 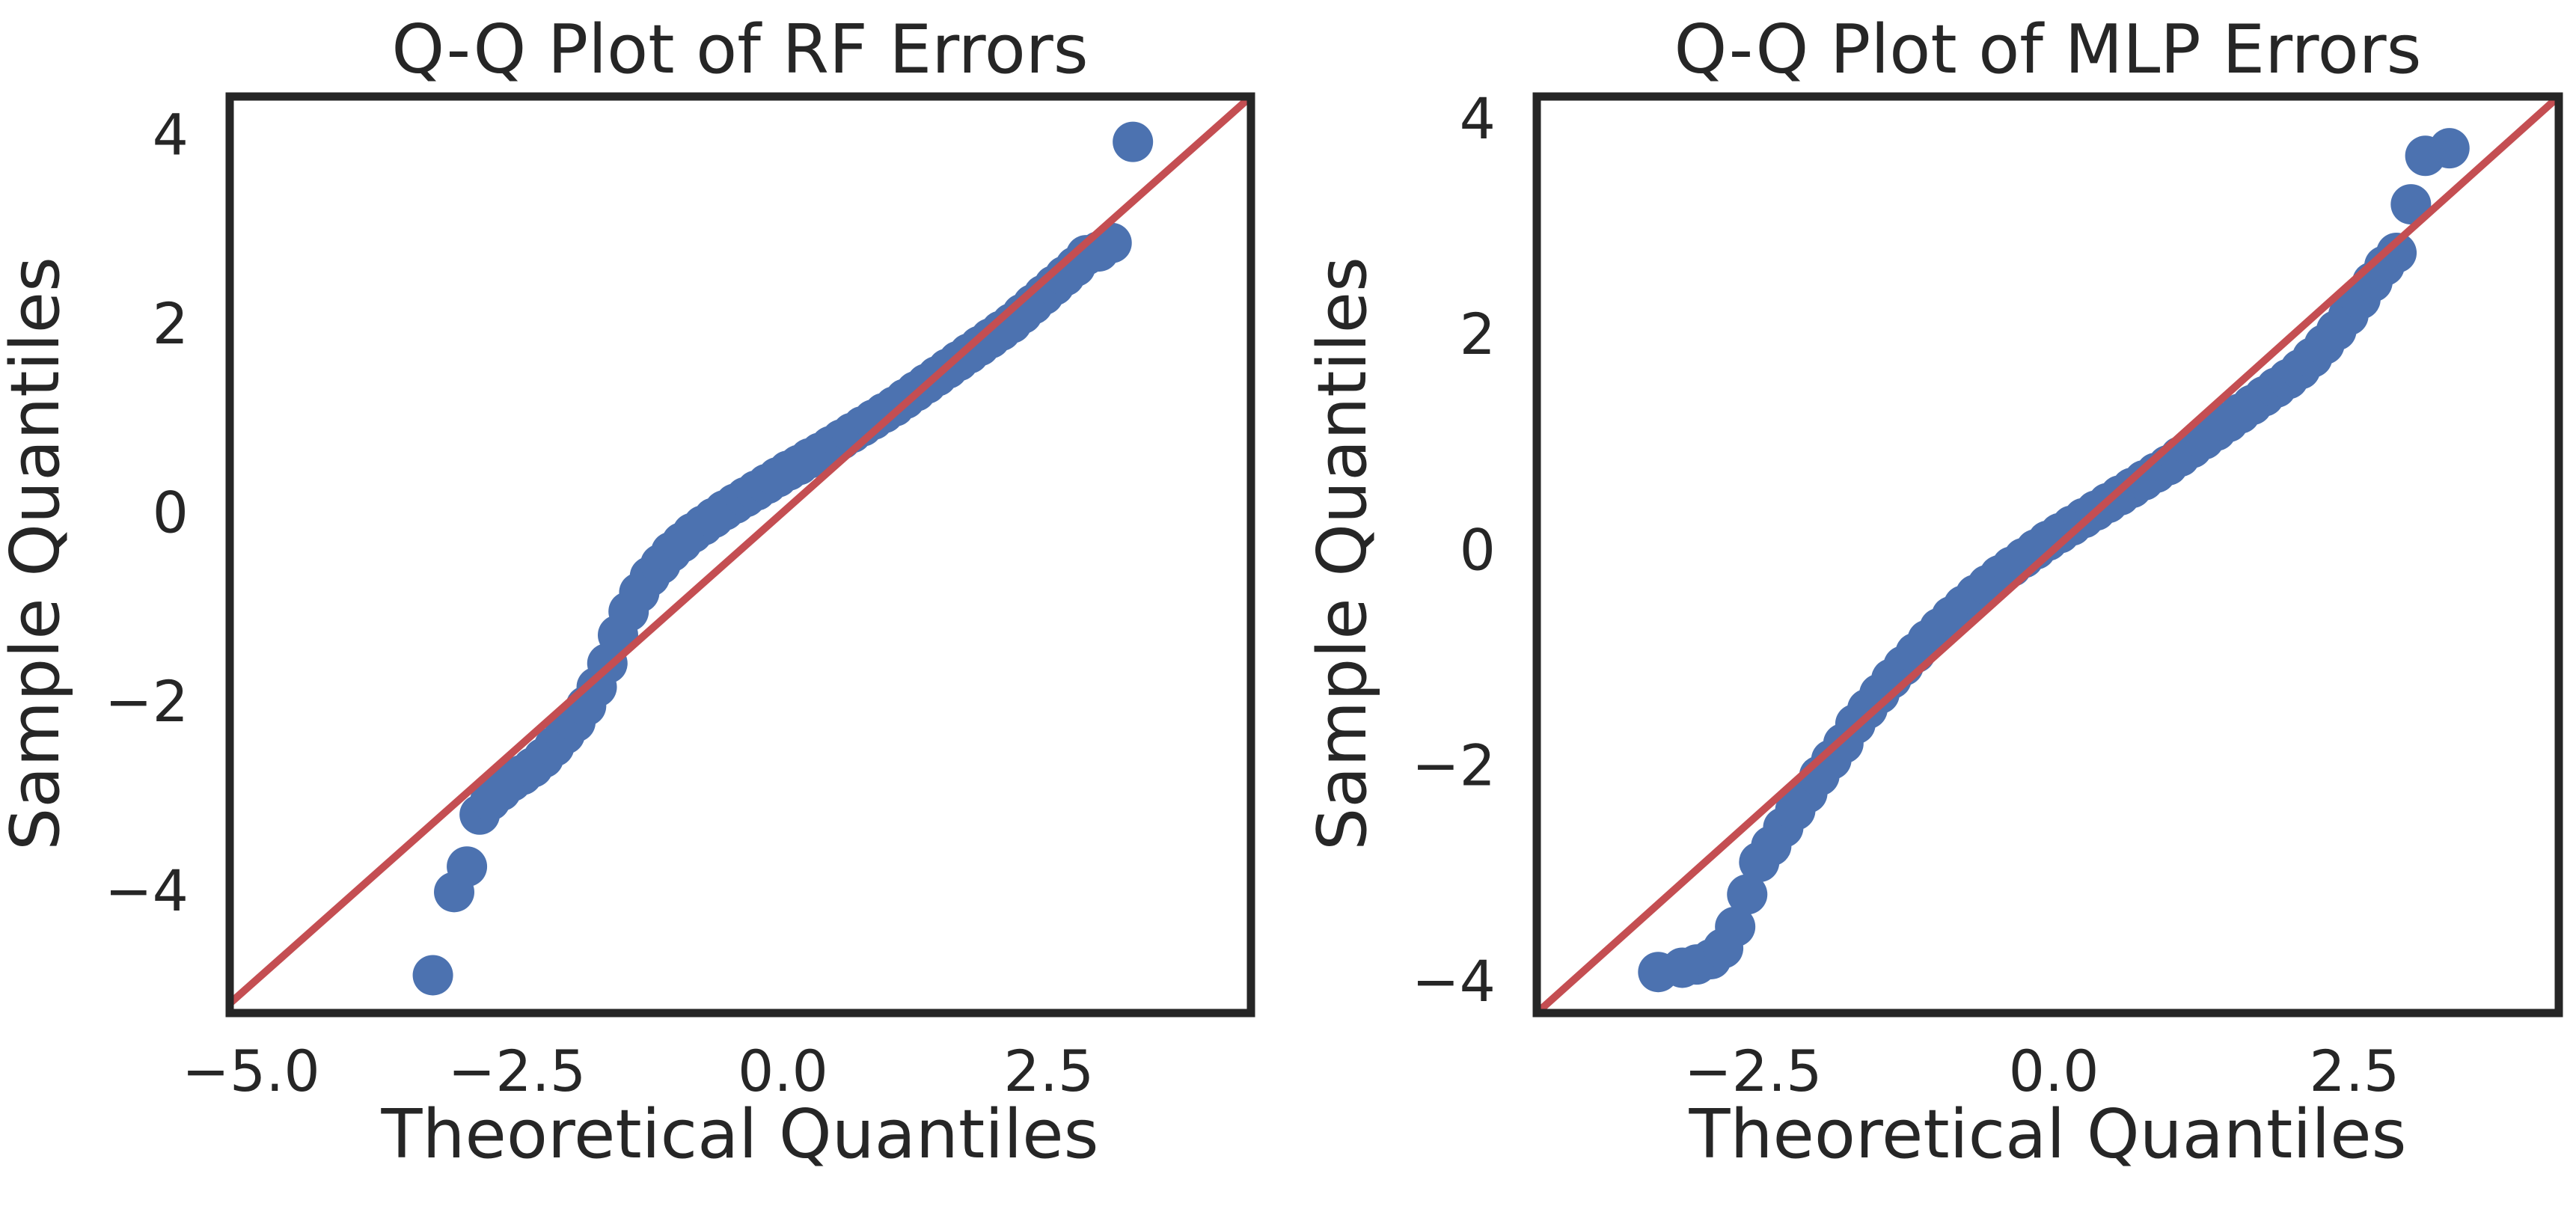 What do you see at coordinates (1478, 549) in the screenshot?
I see `mlp-y-tick-label: 0` at bounding box center [1478, 549].